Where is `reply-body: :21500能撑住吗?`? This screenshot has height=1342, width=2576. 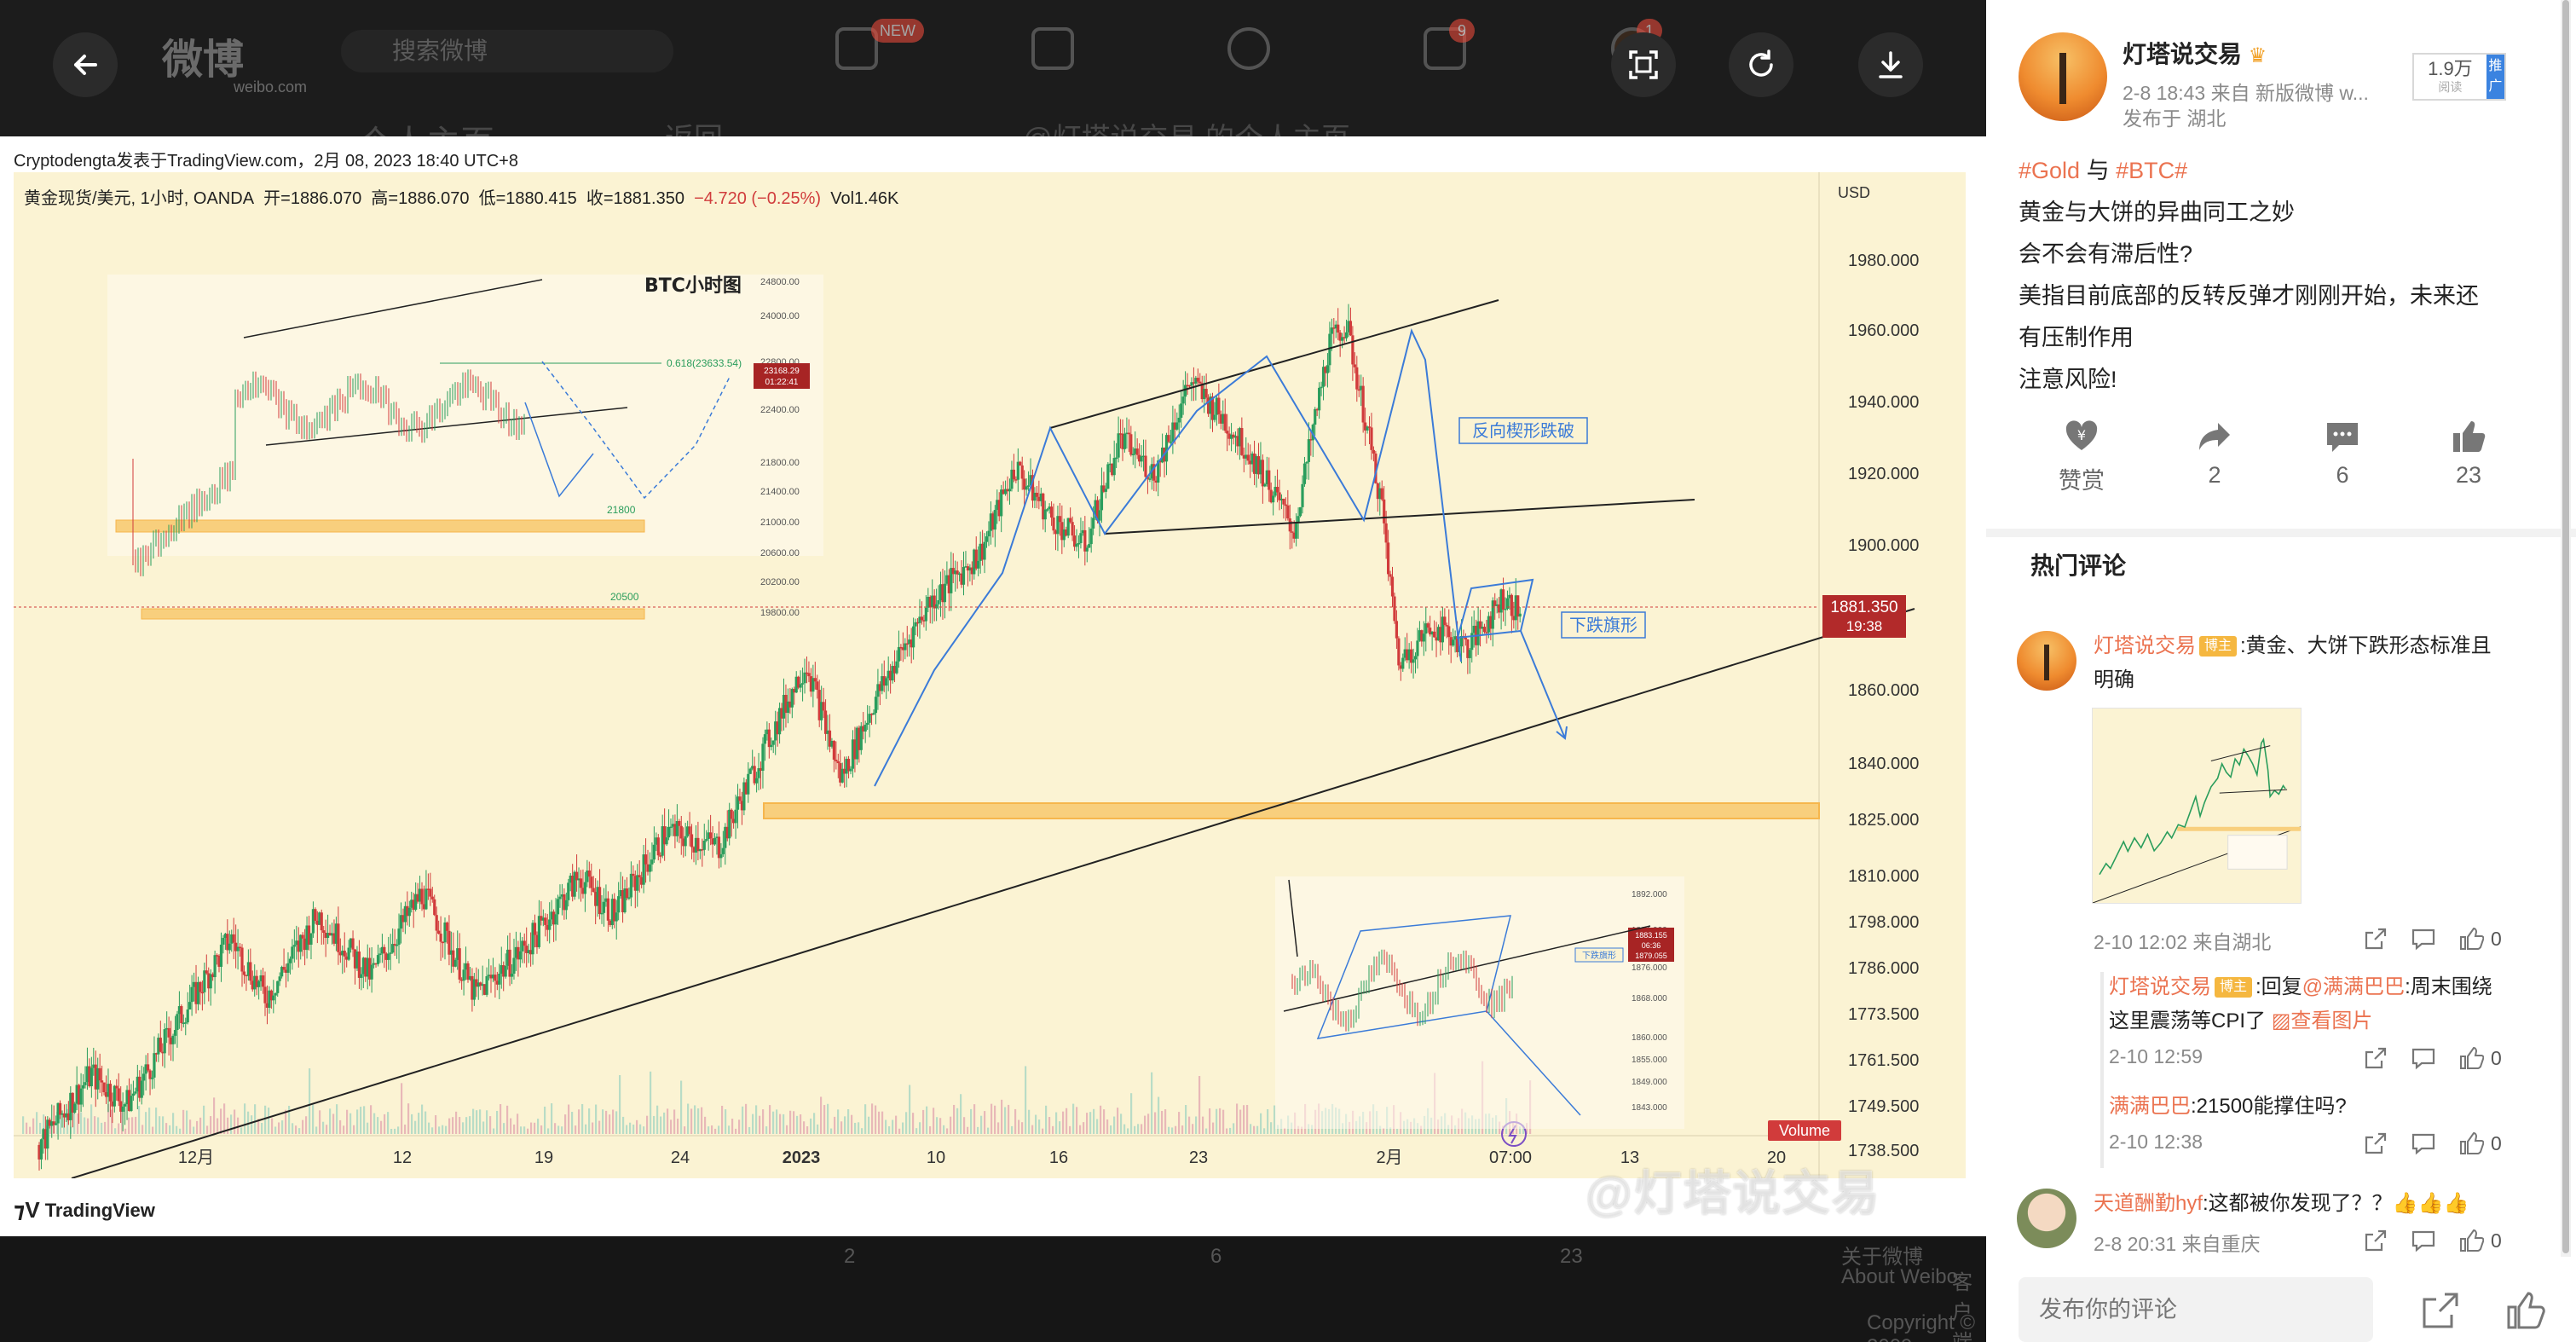
reply-body: :21500能撑住吗? is located at coordinates (2269, 1106).